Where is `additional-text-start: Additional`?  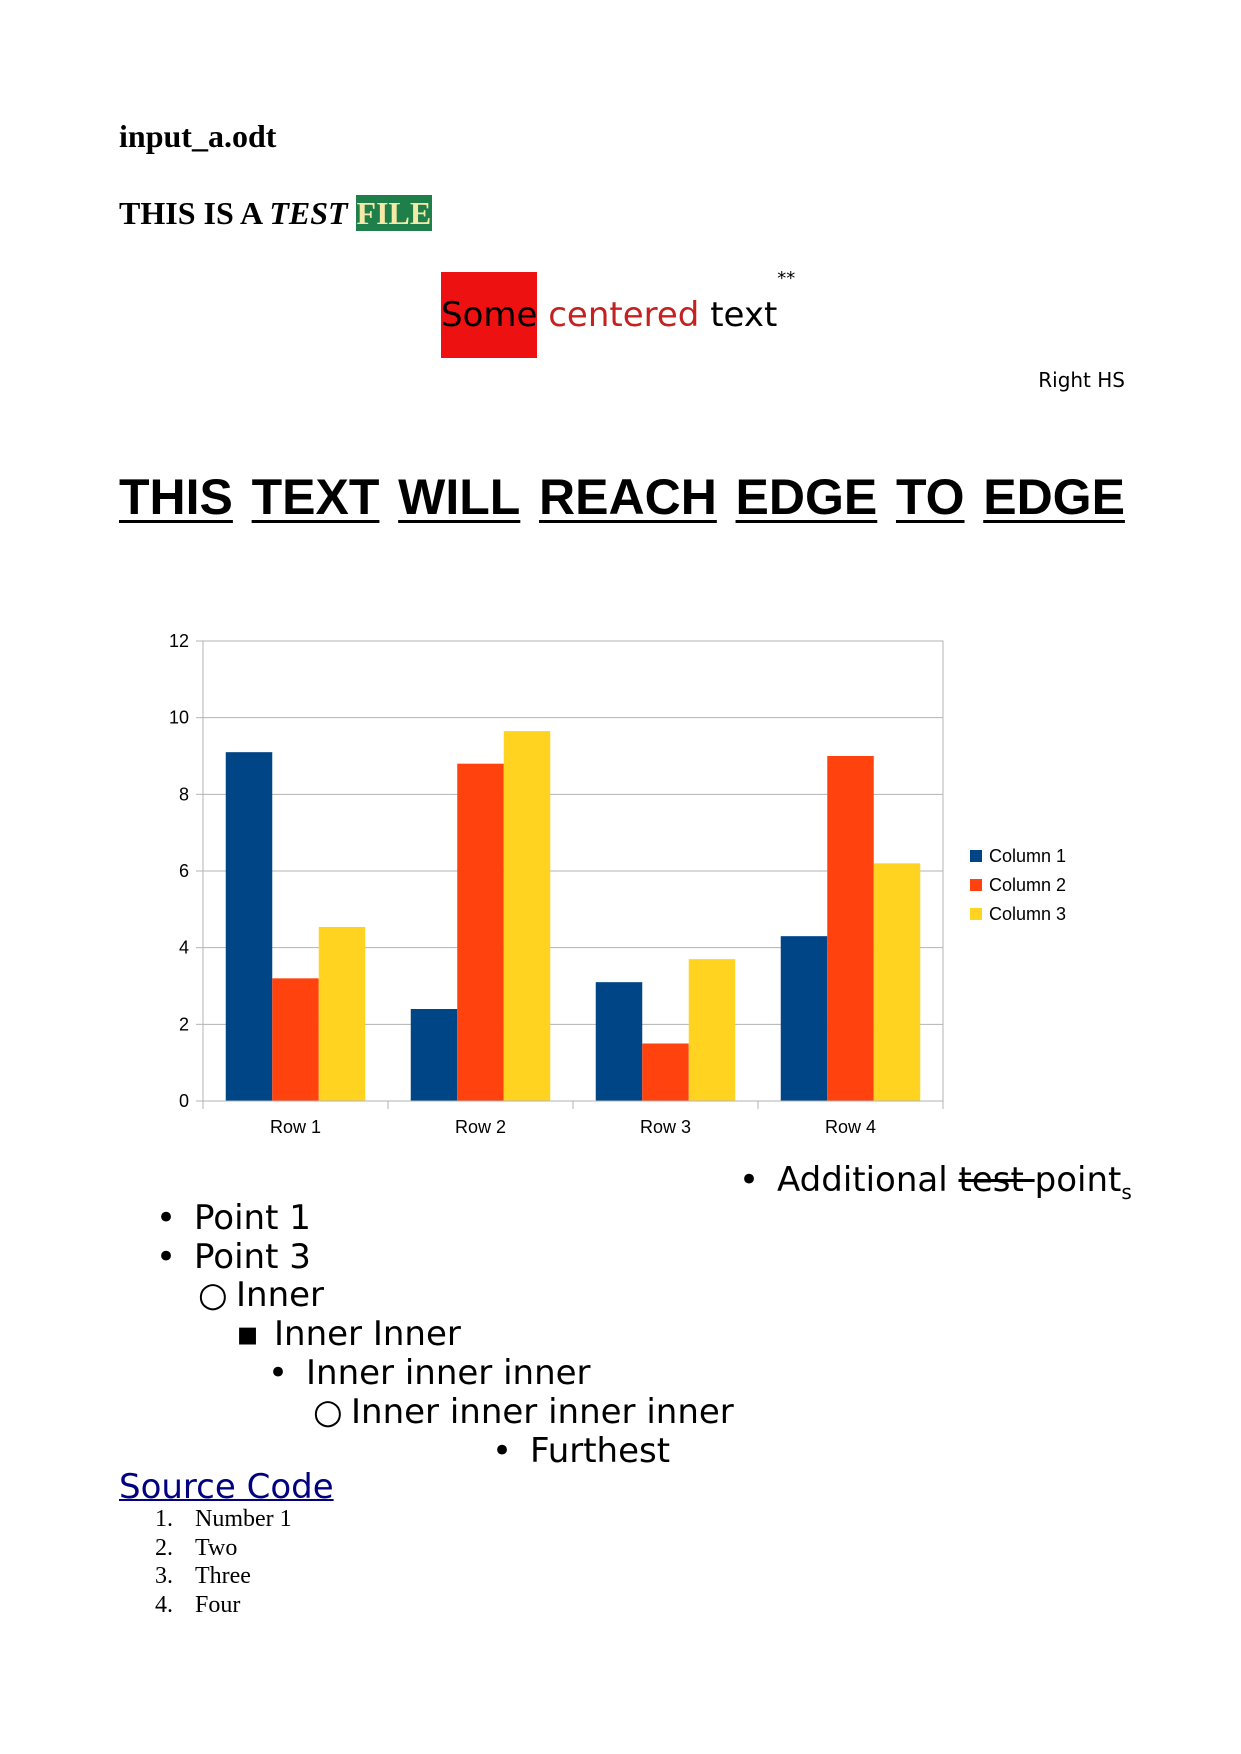
additional-text-start: Additional is located at coordinates (868, 1180).